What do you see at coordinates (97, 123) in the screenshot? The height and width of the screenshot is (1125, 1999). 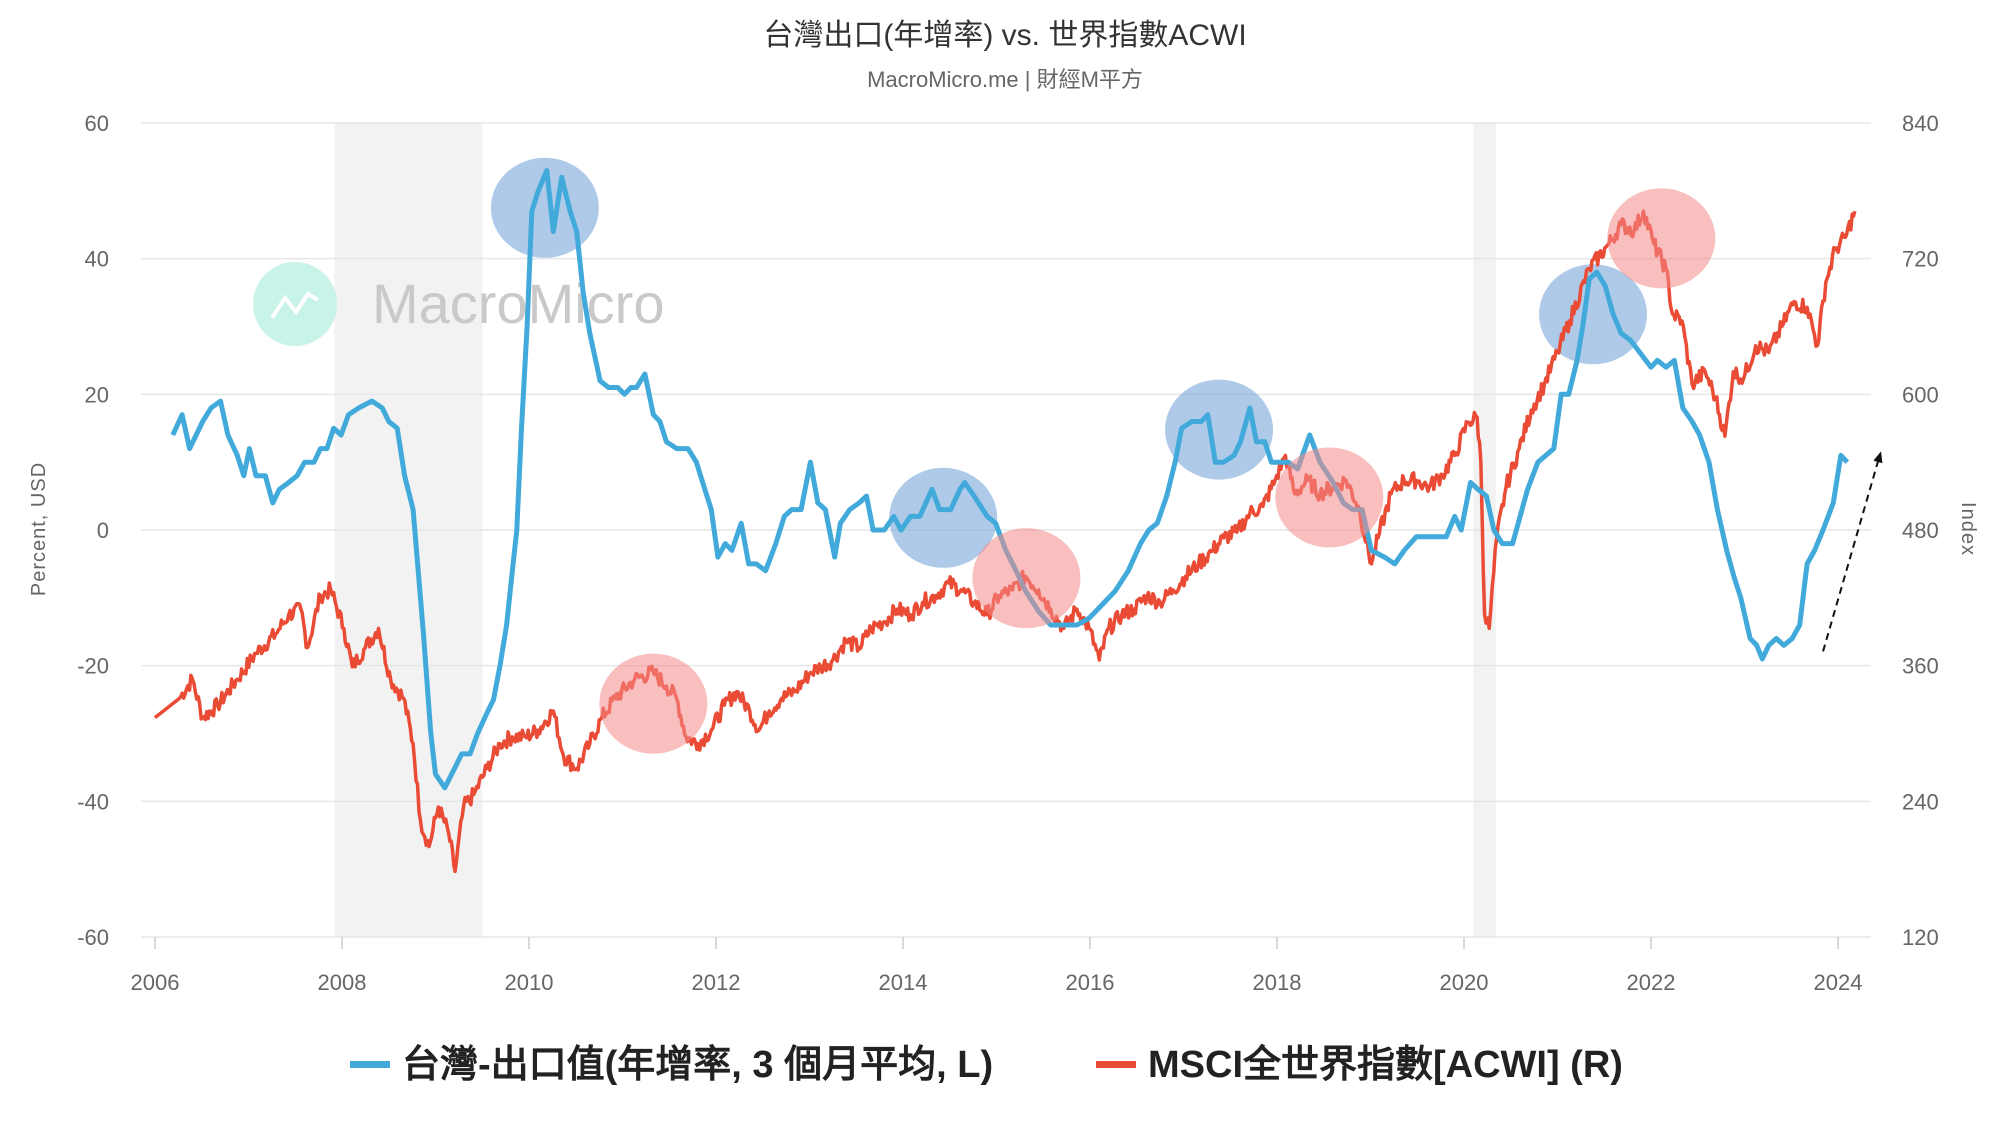 I see `y-tick-label-left: 60` at bounding box center [97, 123].